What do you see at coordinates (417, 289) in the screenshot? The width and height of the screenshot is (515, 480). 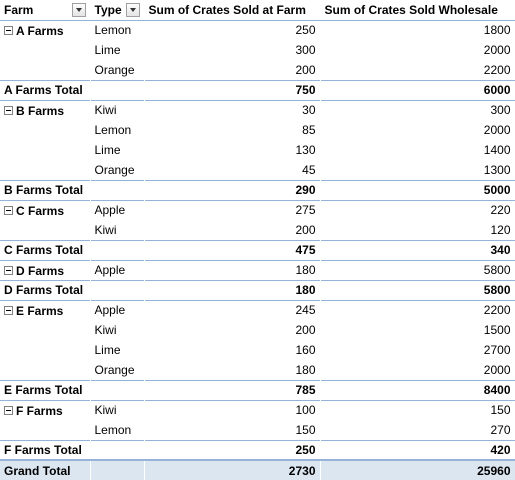 I see `subtotal-sold-wholesale: 5800` at bounding box center [417, 289].